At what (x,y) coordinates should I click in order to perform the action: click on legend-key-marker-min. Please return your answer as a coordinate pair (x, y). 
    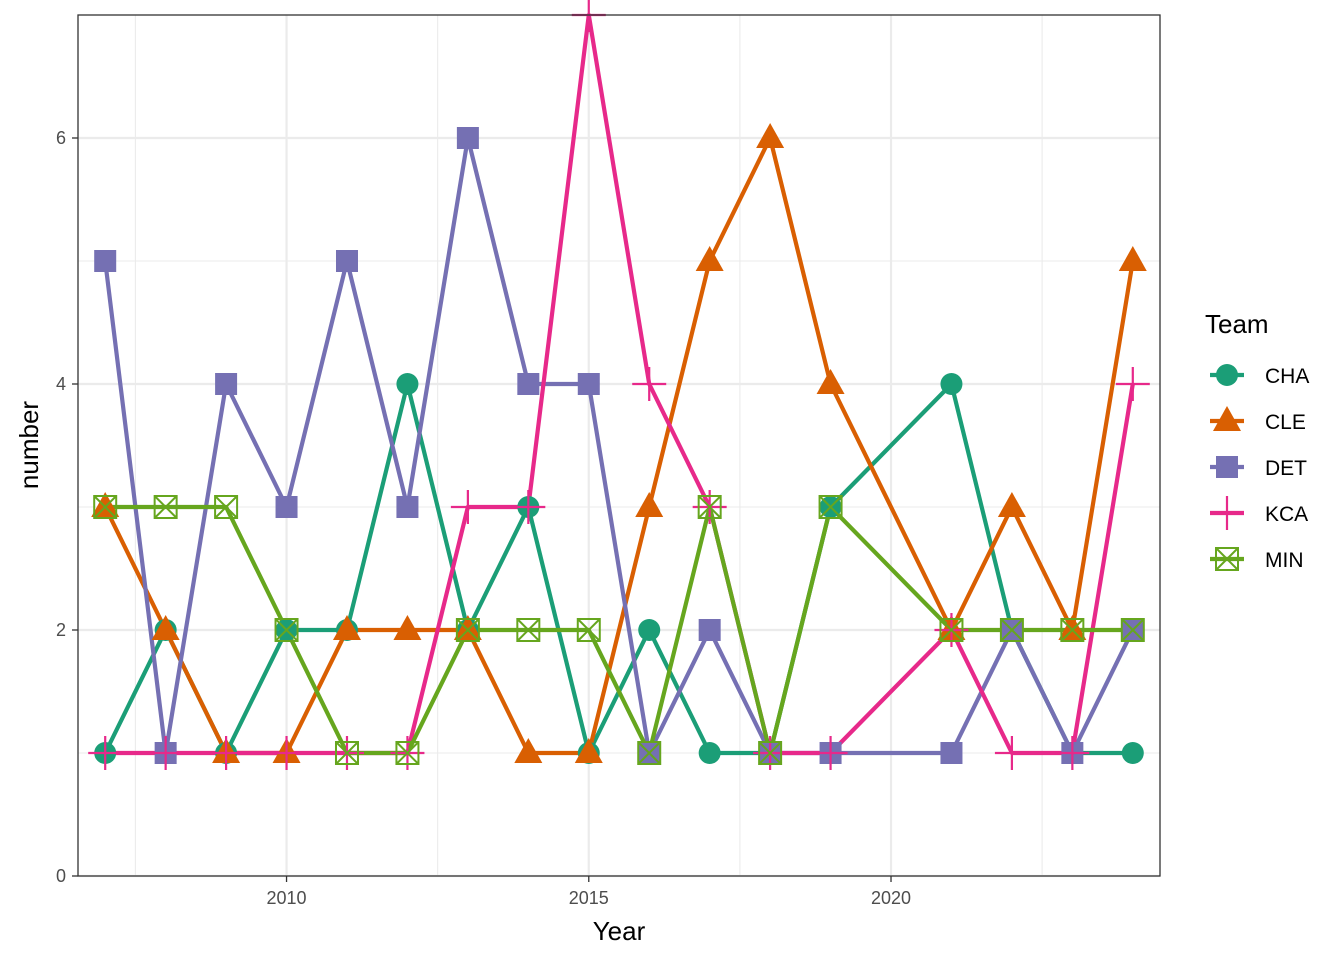
    Looking at the image, I should click on (1227, 559).